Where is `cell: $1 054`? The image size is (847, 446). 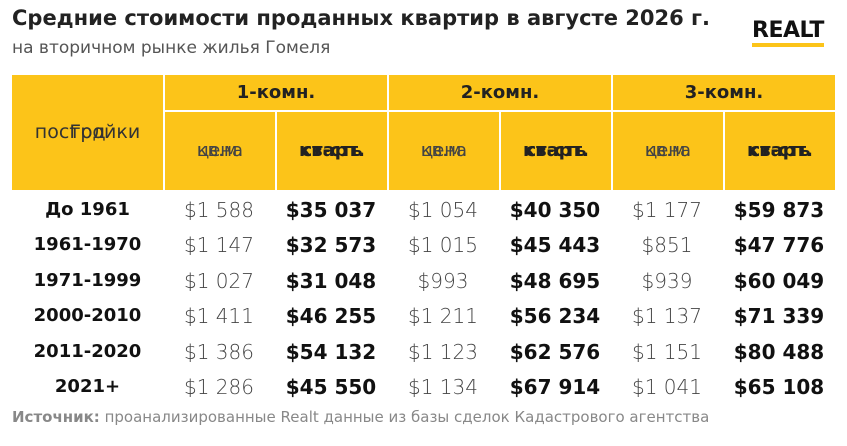
cell: $1 054 is located at coordinates (443, 209).